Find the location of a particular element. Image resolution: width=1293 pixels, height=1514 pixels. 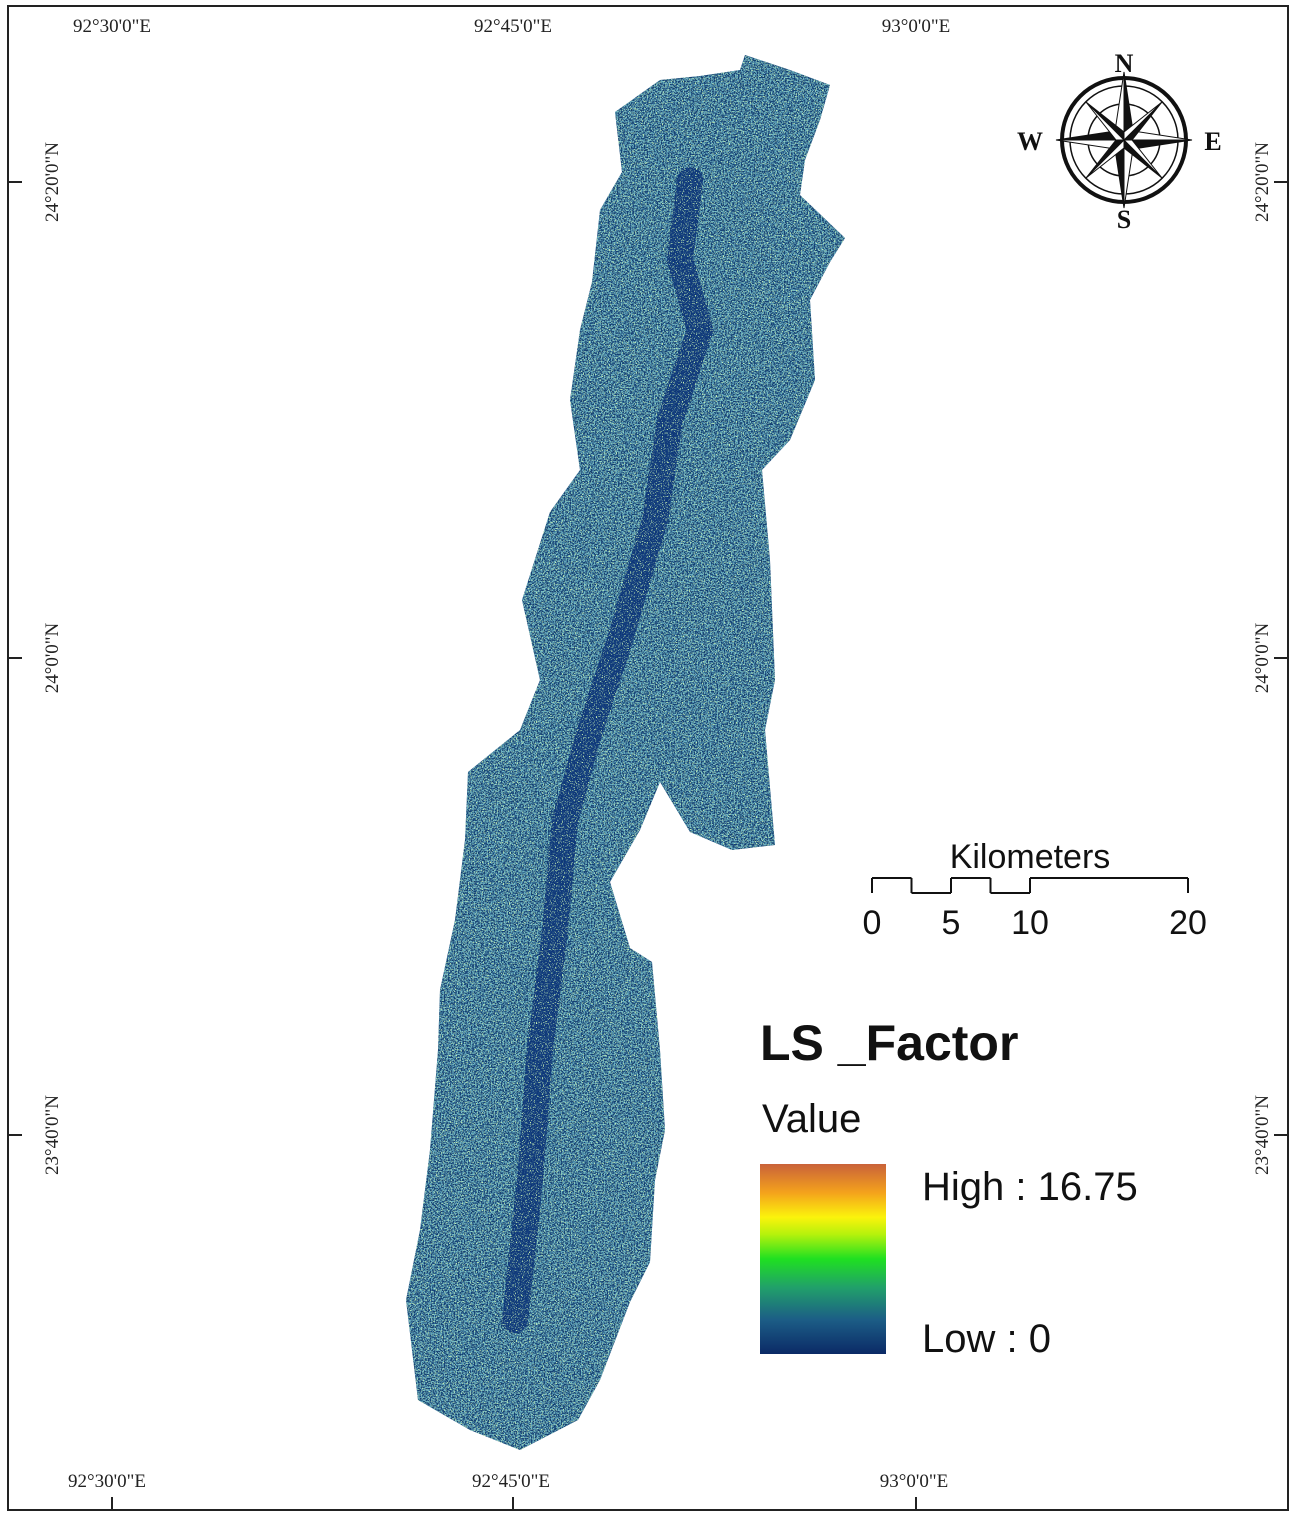

legend-high: High : 16.75 is located at coordinates (1030, 1187).